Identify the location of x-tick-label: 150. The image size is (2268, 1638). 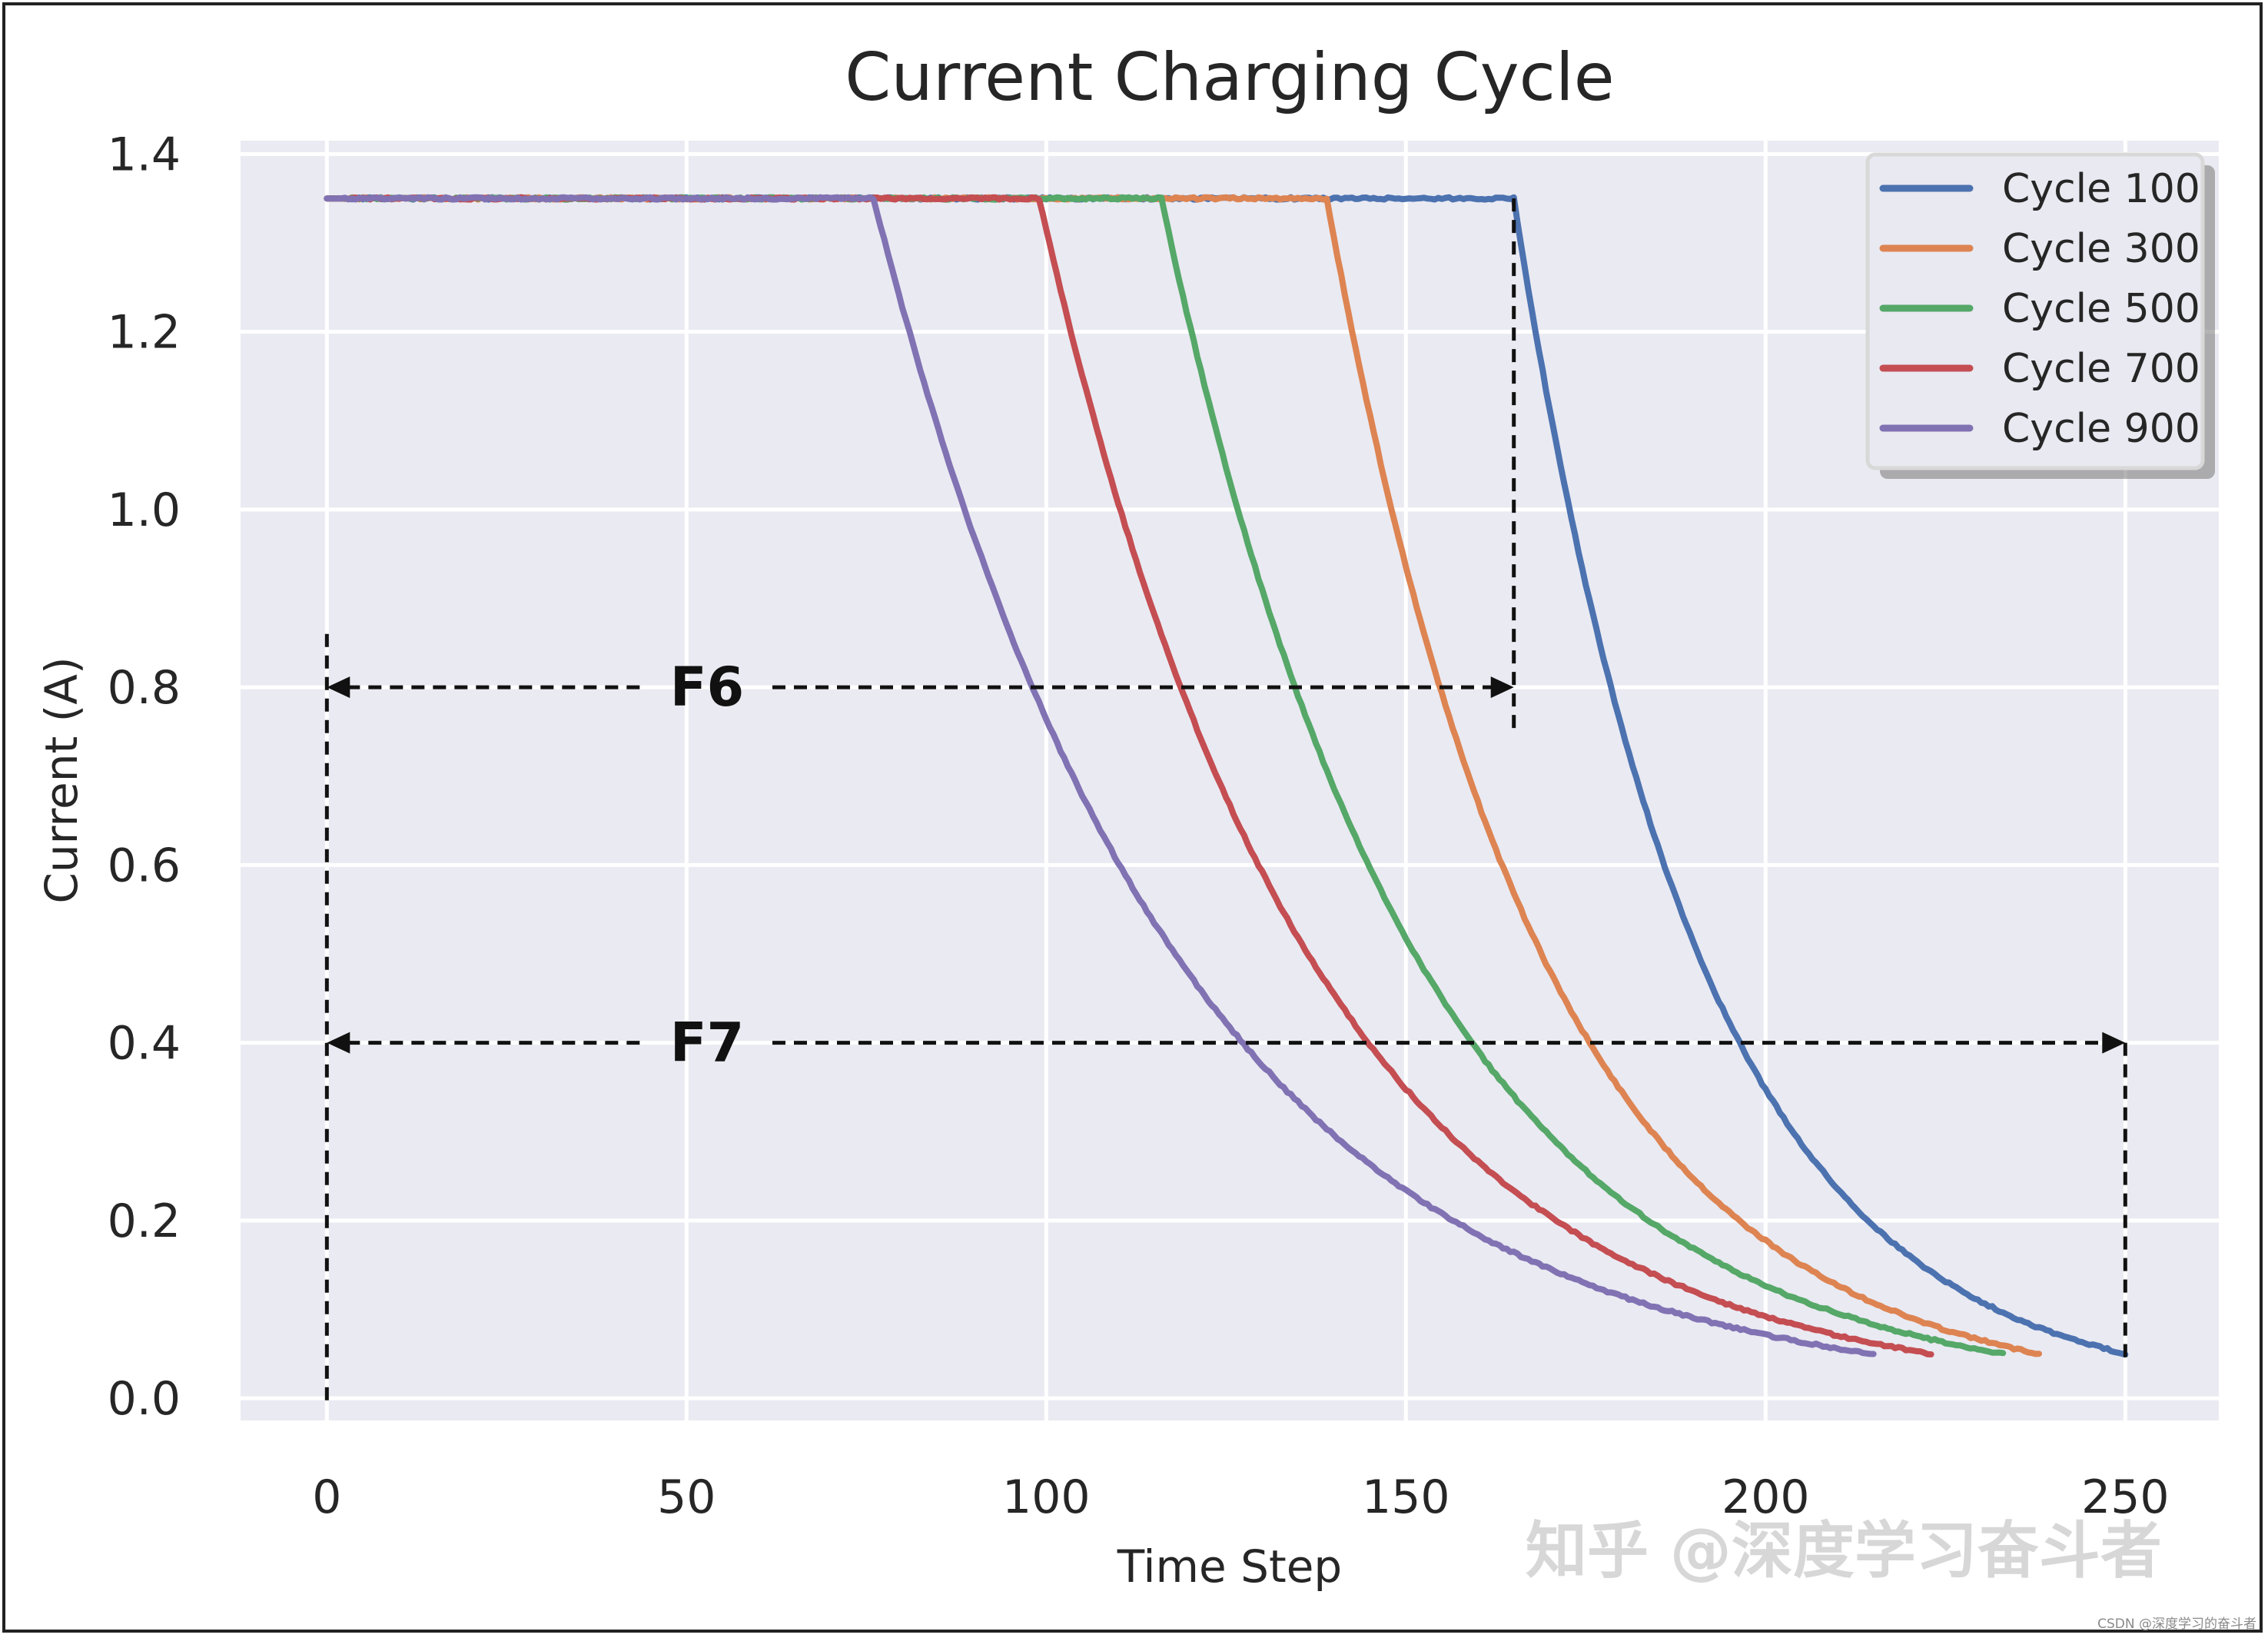
(1406, 1497).